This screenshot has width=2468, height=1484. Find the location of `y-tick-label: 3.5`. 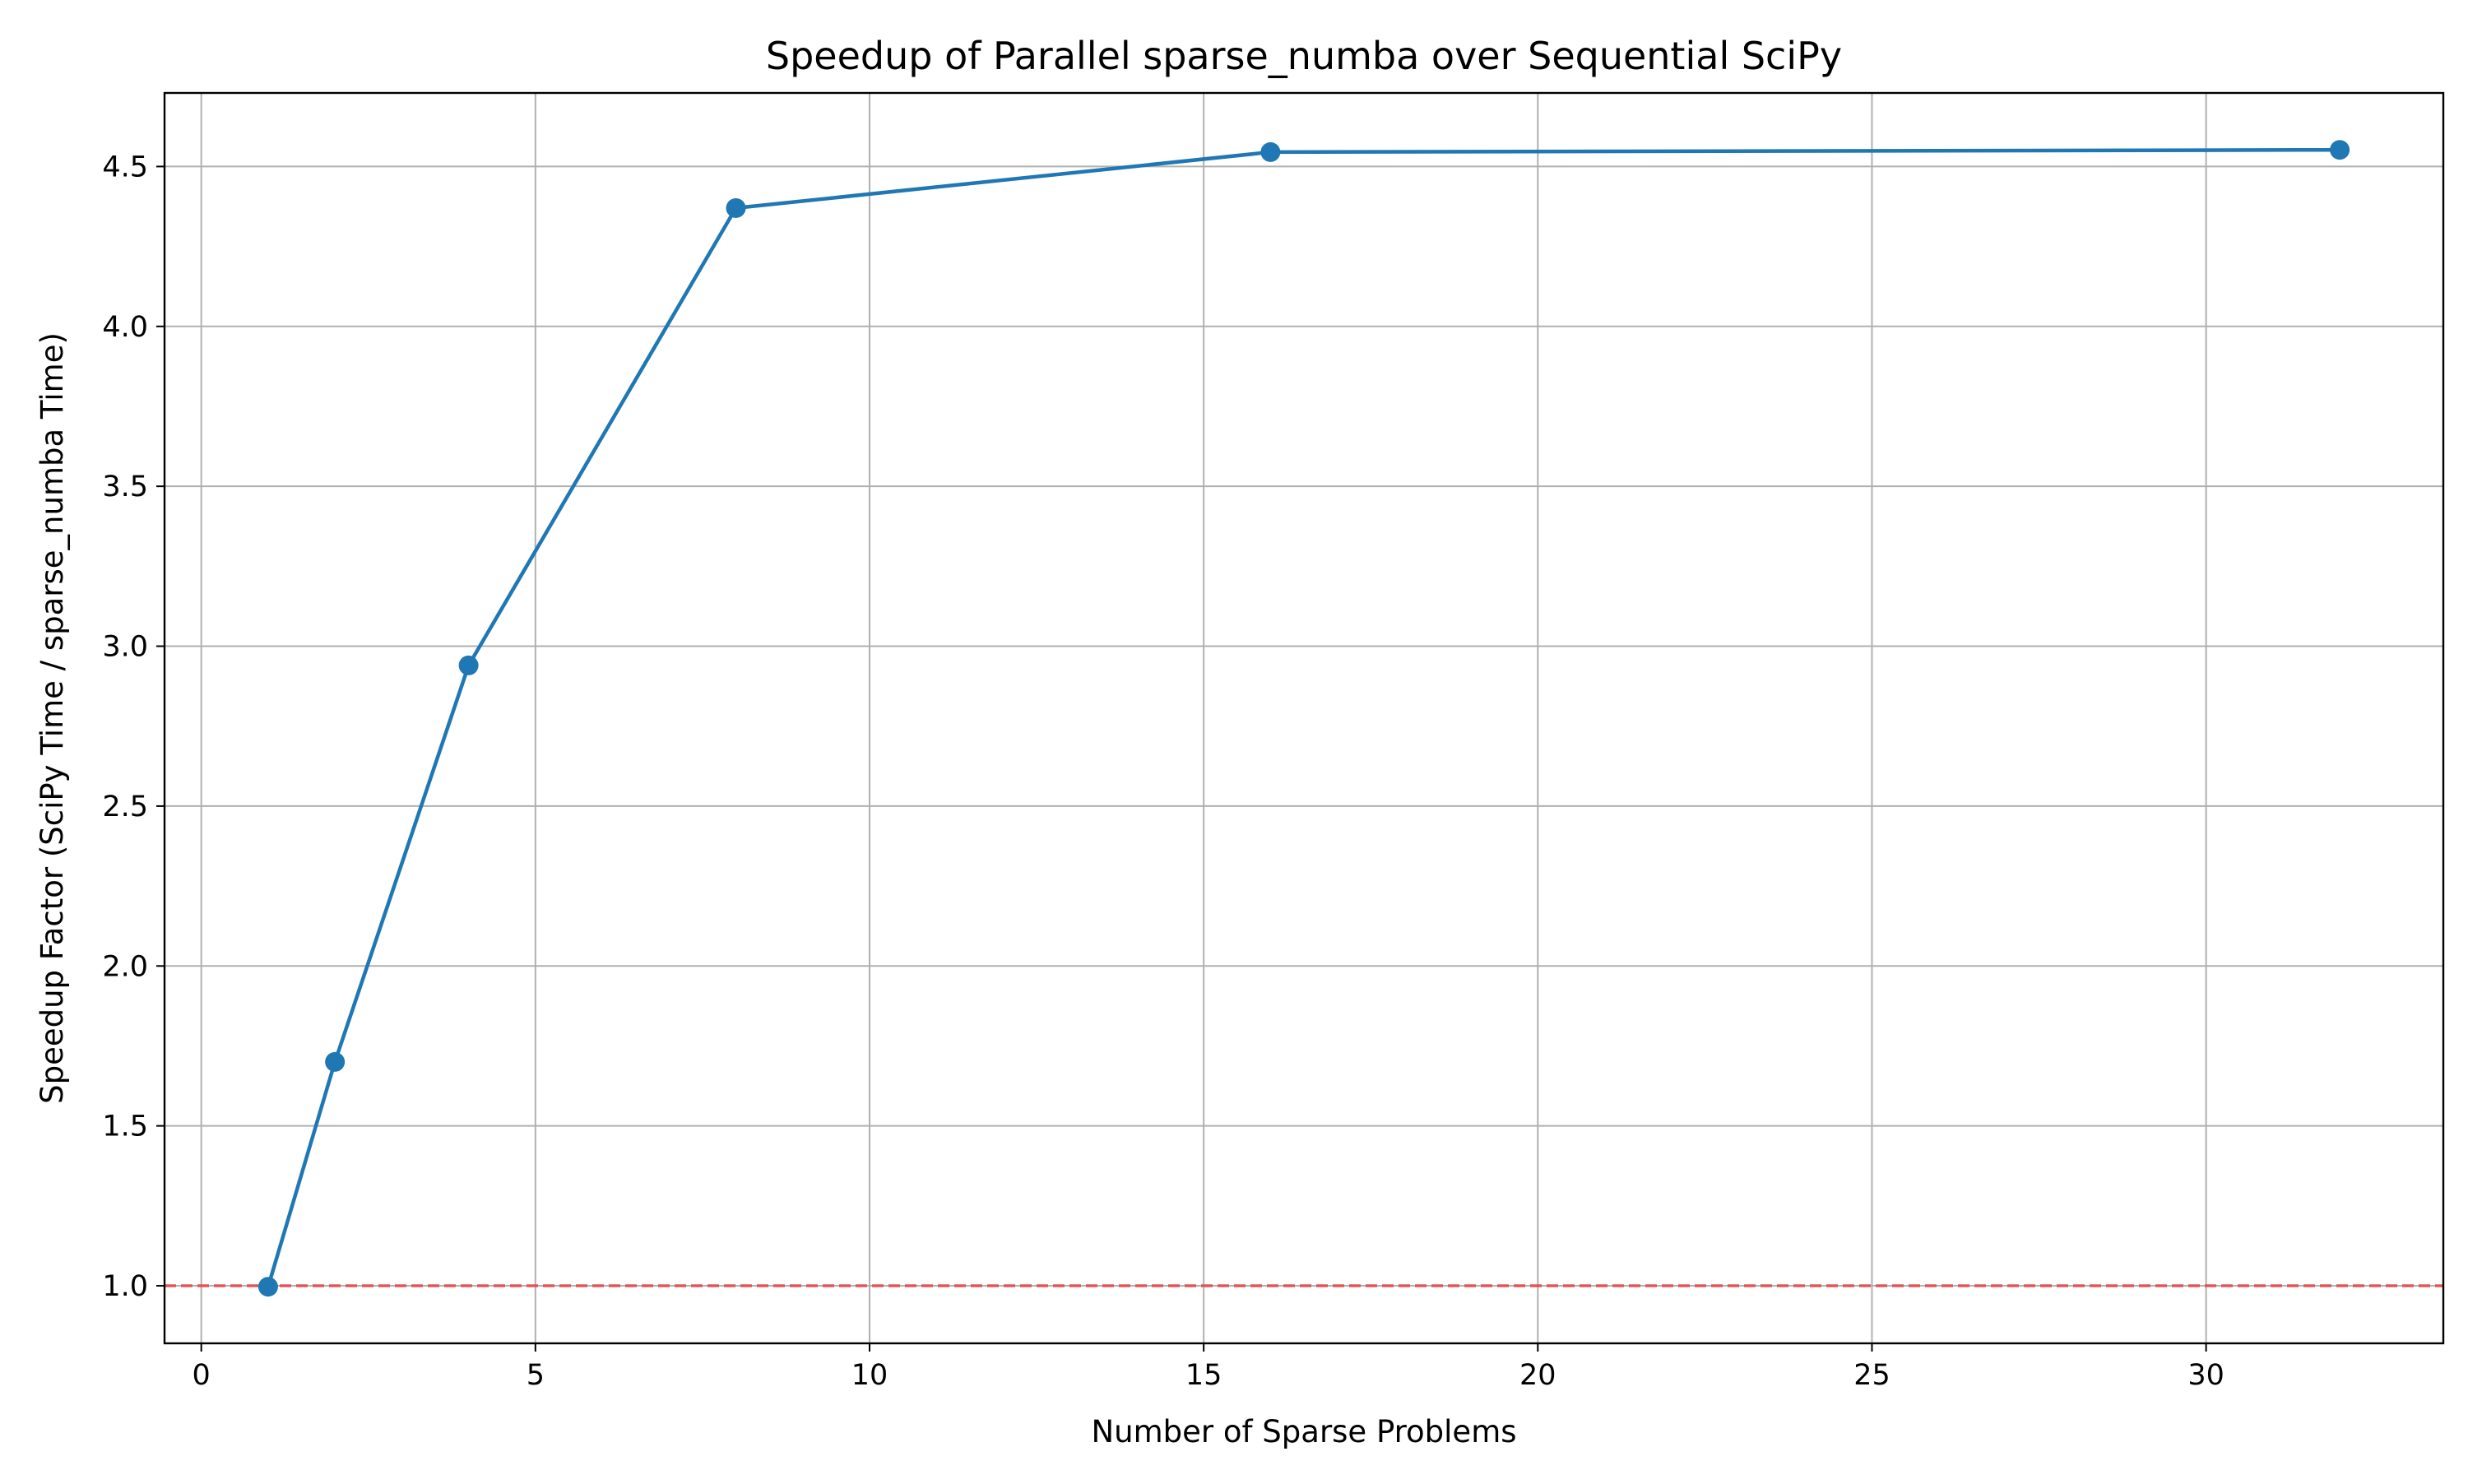

y-tick-label: 3.5 is located at coordinates (125, 487).